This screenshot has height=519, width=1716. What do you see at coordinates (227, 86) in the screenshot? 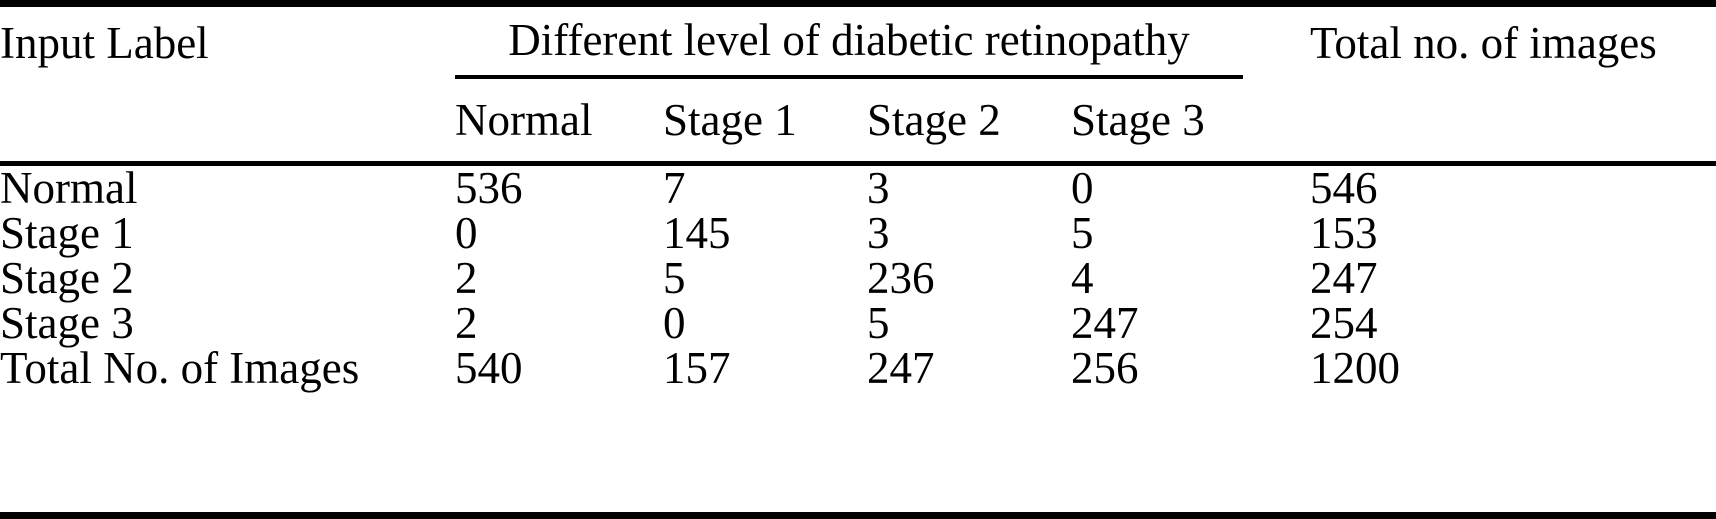
I see `input-label-header: Input Label` at bounding box center [227, 86].